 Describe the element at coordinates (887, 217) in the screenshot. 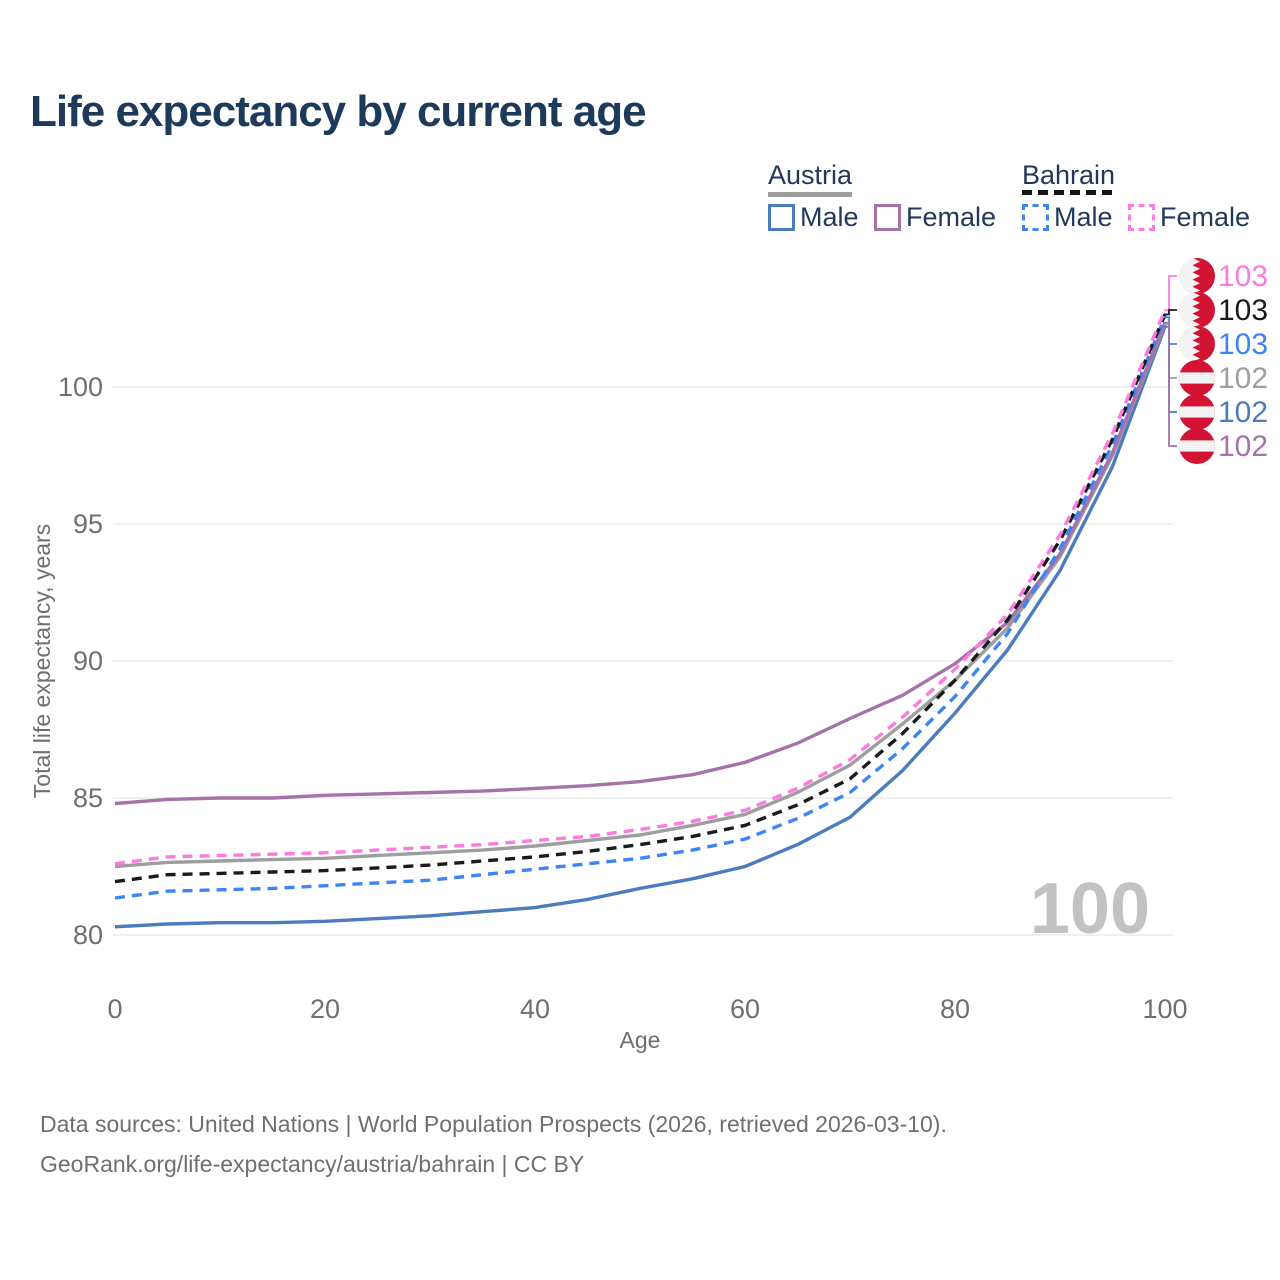

I see `legend-austria-female-swatch` at that location.